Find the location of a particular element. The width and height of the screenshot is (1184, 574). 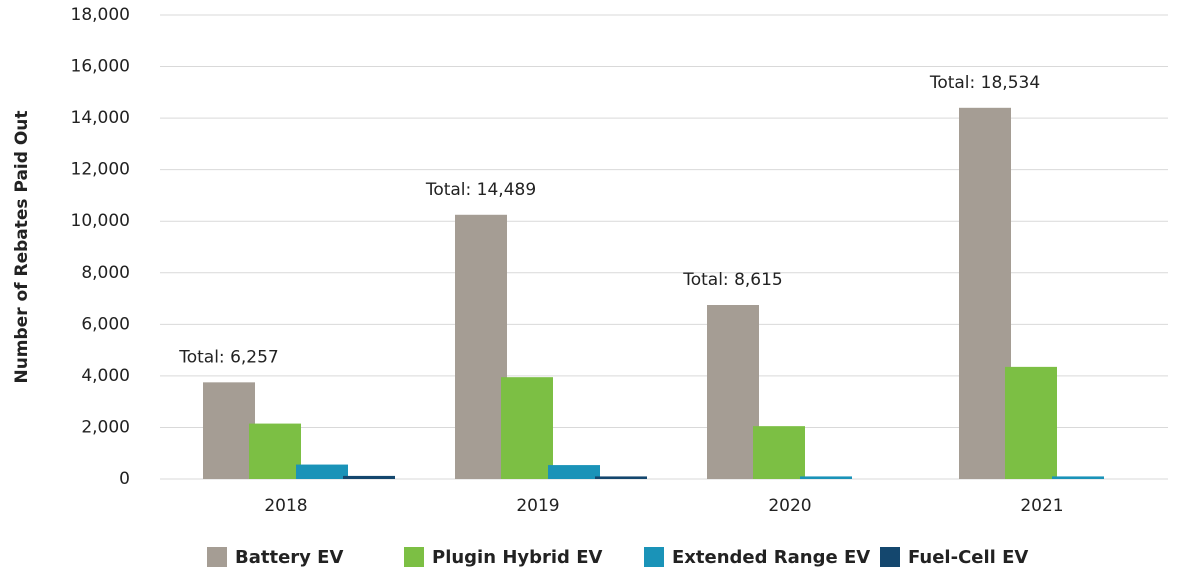

legend-label: Extended Range EV is located at coordinates (771, 557).